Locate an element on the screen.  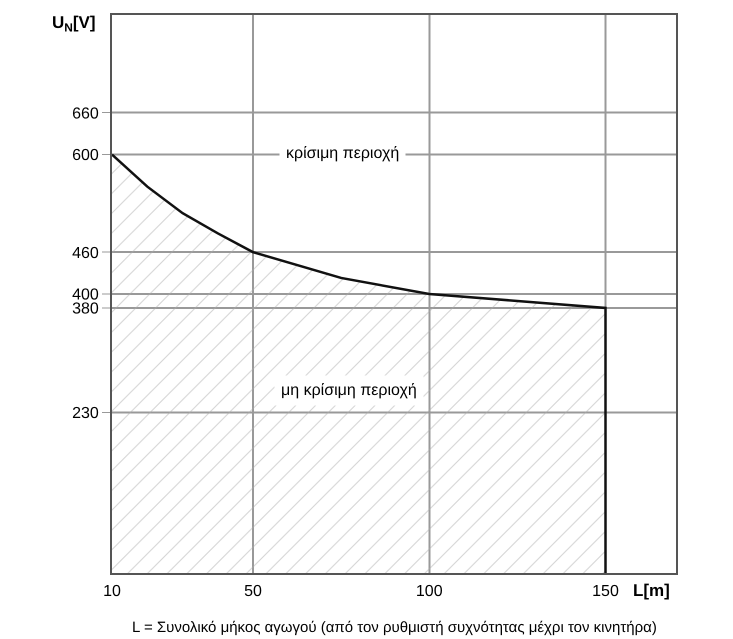
y-axis-title: U$_{N}$[V] is located at coordinates (74, 24).